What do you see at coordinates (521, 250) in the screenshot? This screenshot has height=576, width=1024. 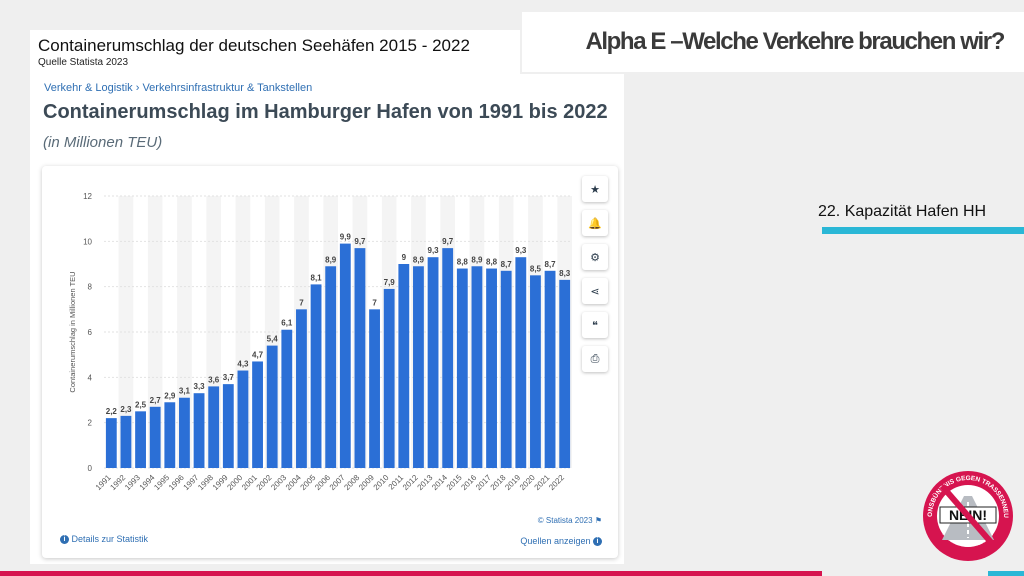 I see `value-label: 9,3` at bounding box center [521, 250].